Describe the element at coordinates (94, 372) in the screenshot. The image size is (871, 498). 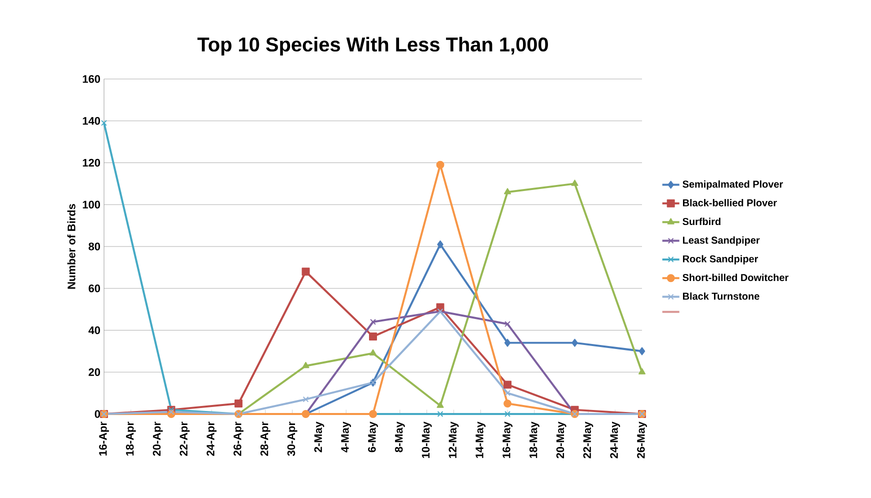
I see `y-tick-label: 20` at that location.